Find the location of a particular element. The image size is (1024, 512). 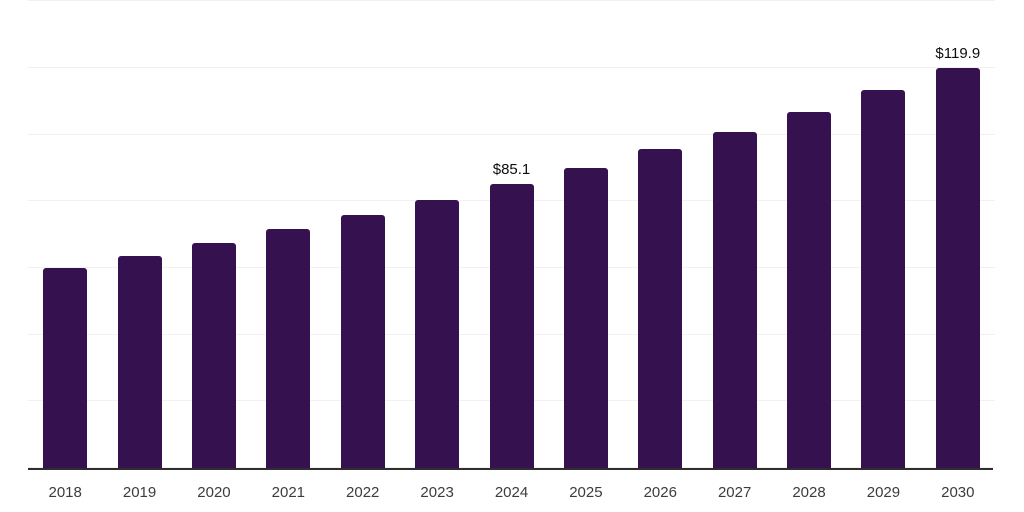

x-tick-label-2026: 2026 is located at coordinates (660, 492).